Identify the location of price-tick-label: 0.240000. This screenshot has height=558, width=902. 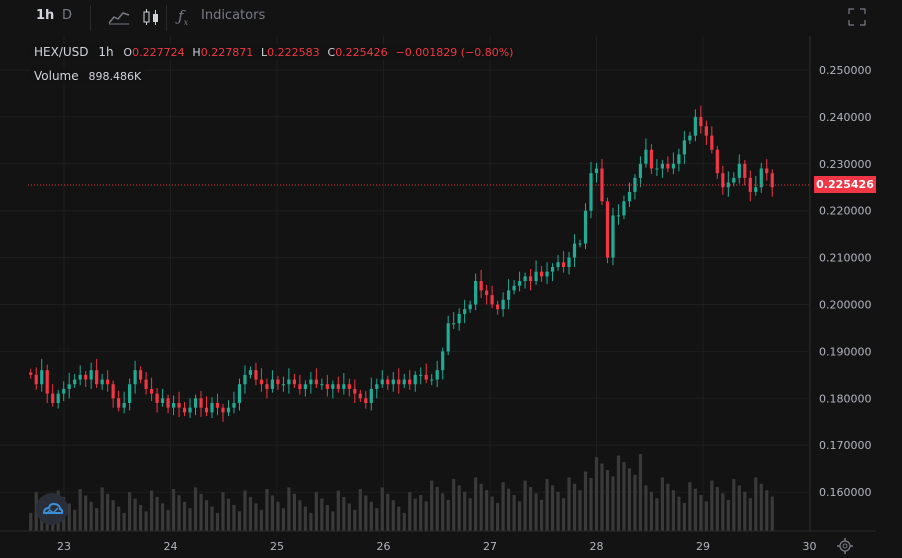
(845, 117).